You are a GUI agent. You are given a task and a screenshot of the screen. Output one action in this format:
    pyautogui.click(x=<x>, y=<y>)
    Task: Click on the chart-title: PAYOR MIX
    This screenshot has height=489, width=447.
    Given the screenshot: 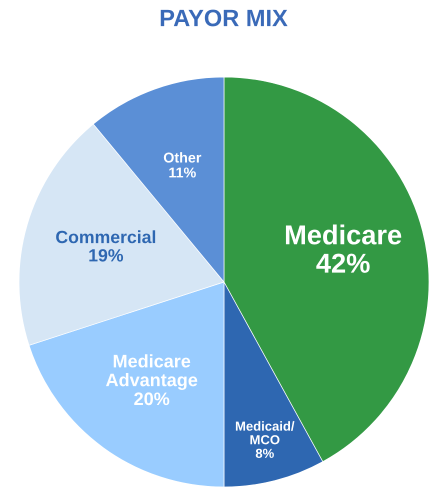 What is the action you would take?
    pyautogui.click(x=224, y=18)
    